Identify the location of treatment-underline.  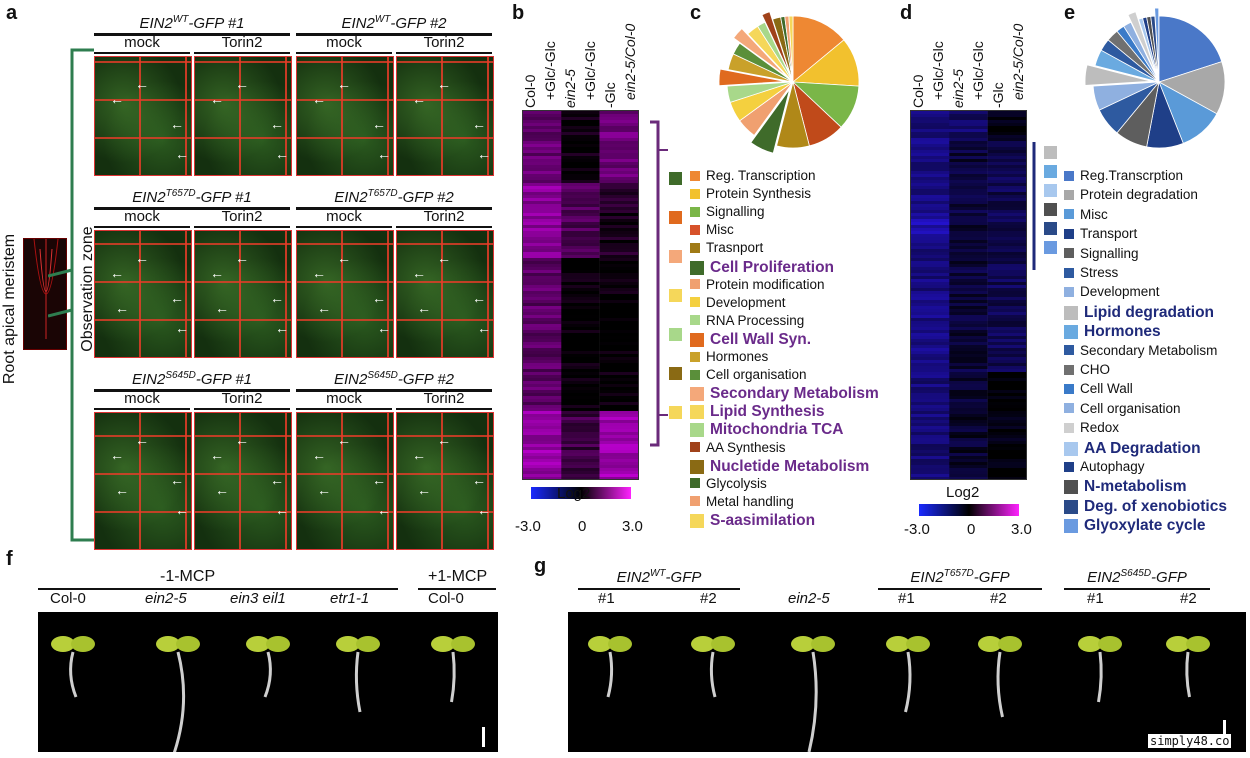
(344, 409).